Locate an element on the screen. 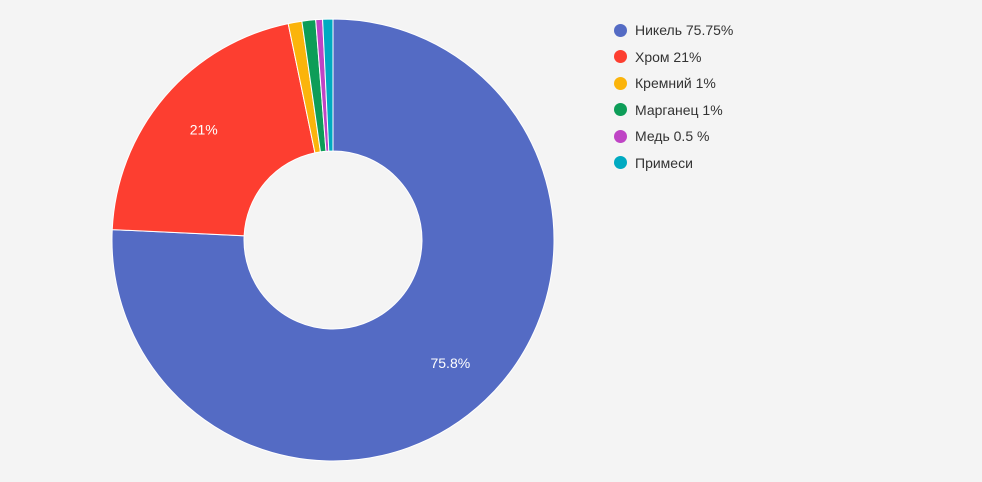 The image size is (982, 482). legend-label: Примеси is located at coordinates (664, 162).